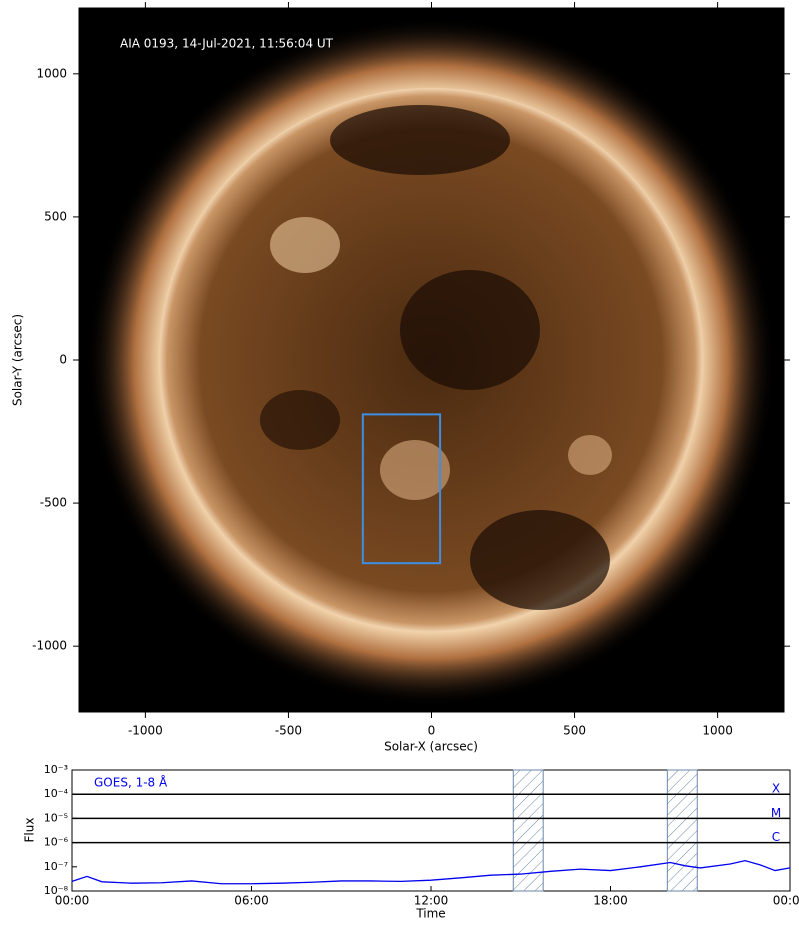 The height and width of the screenshot is (939, 799). Describe the element at coordinates (30, 830) in the screenshot. I see `y-axis-label: Flux` at that location.